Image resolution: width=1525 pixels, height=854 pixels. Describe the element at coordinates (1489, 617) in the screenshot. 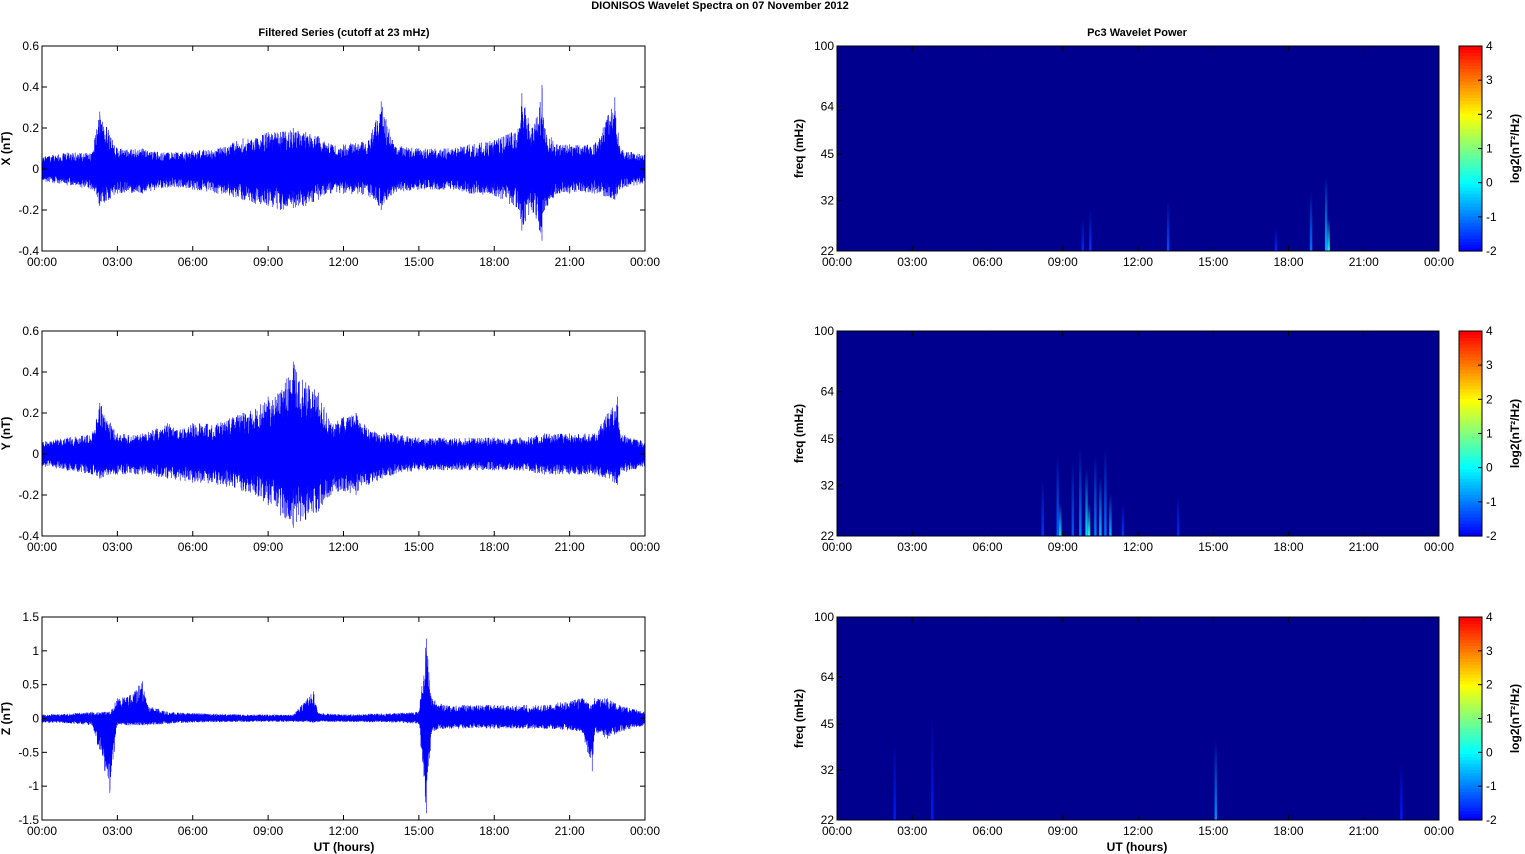

I see `colorbar-tick-label: 4` at that location.